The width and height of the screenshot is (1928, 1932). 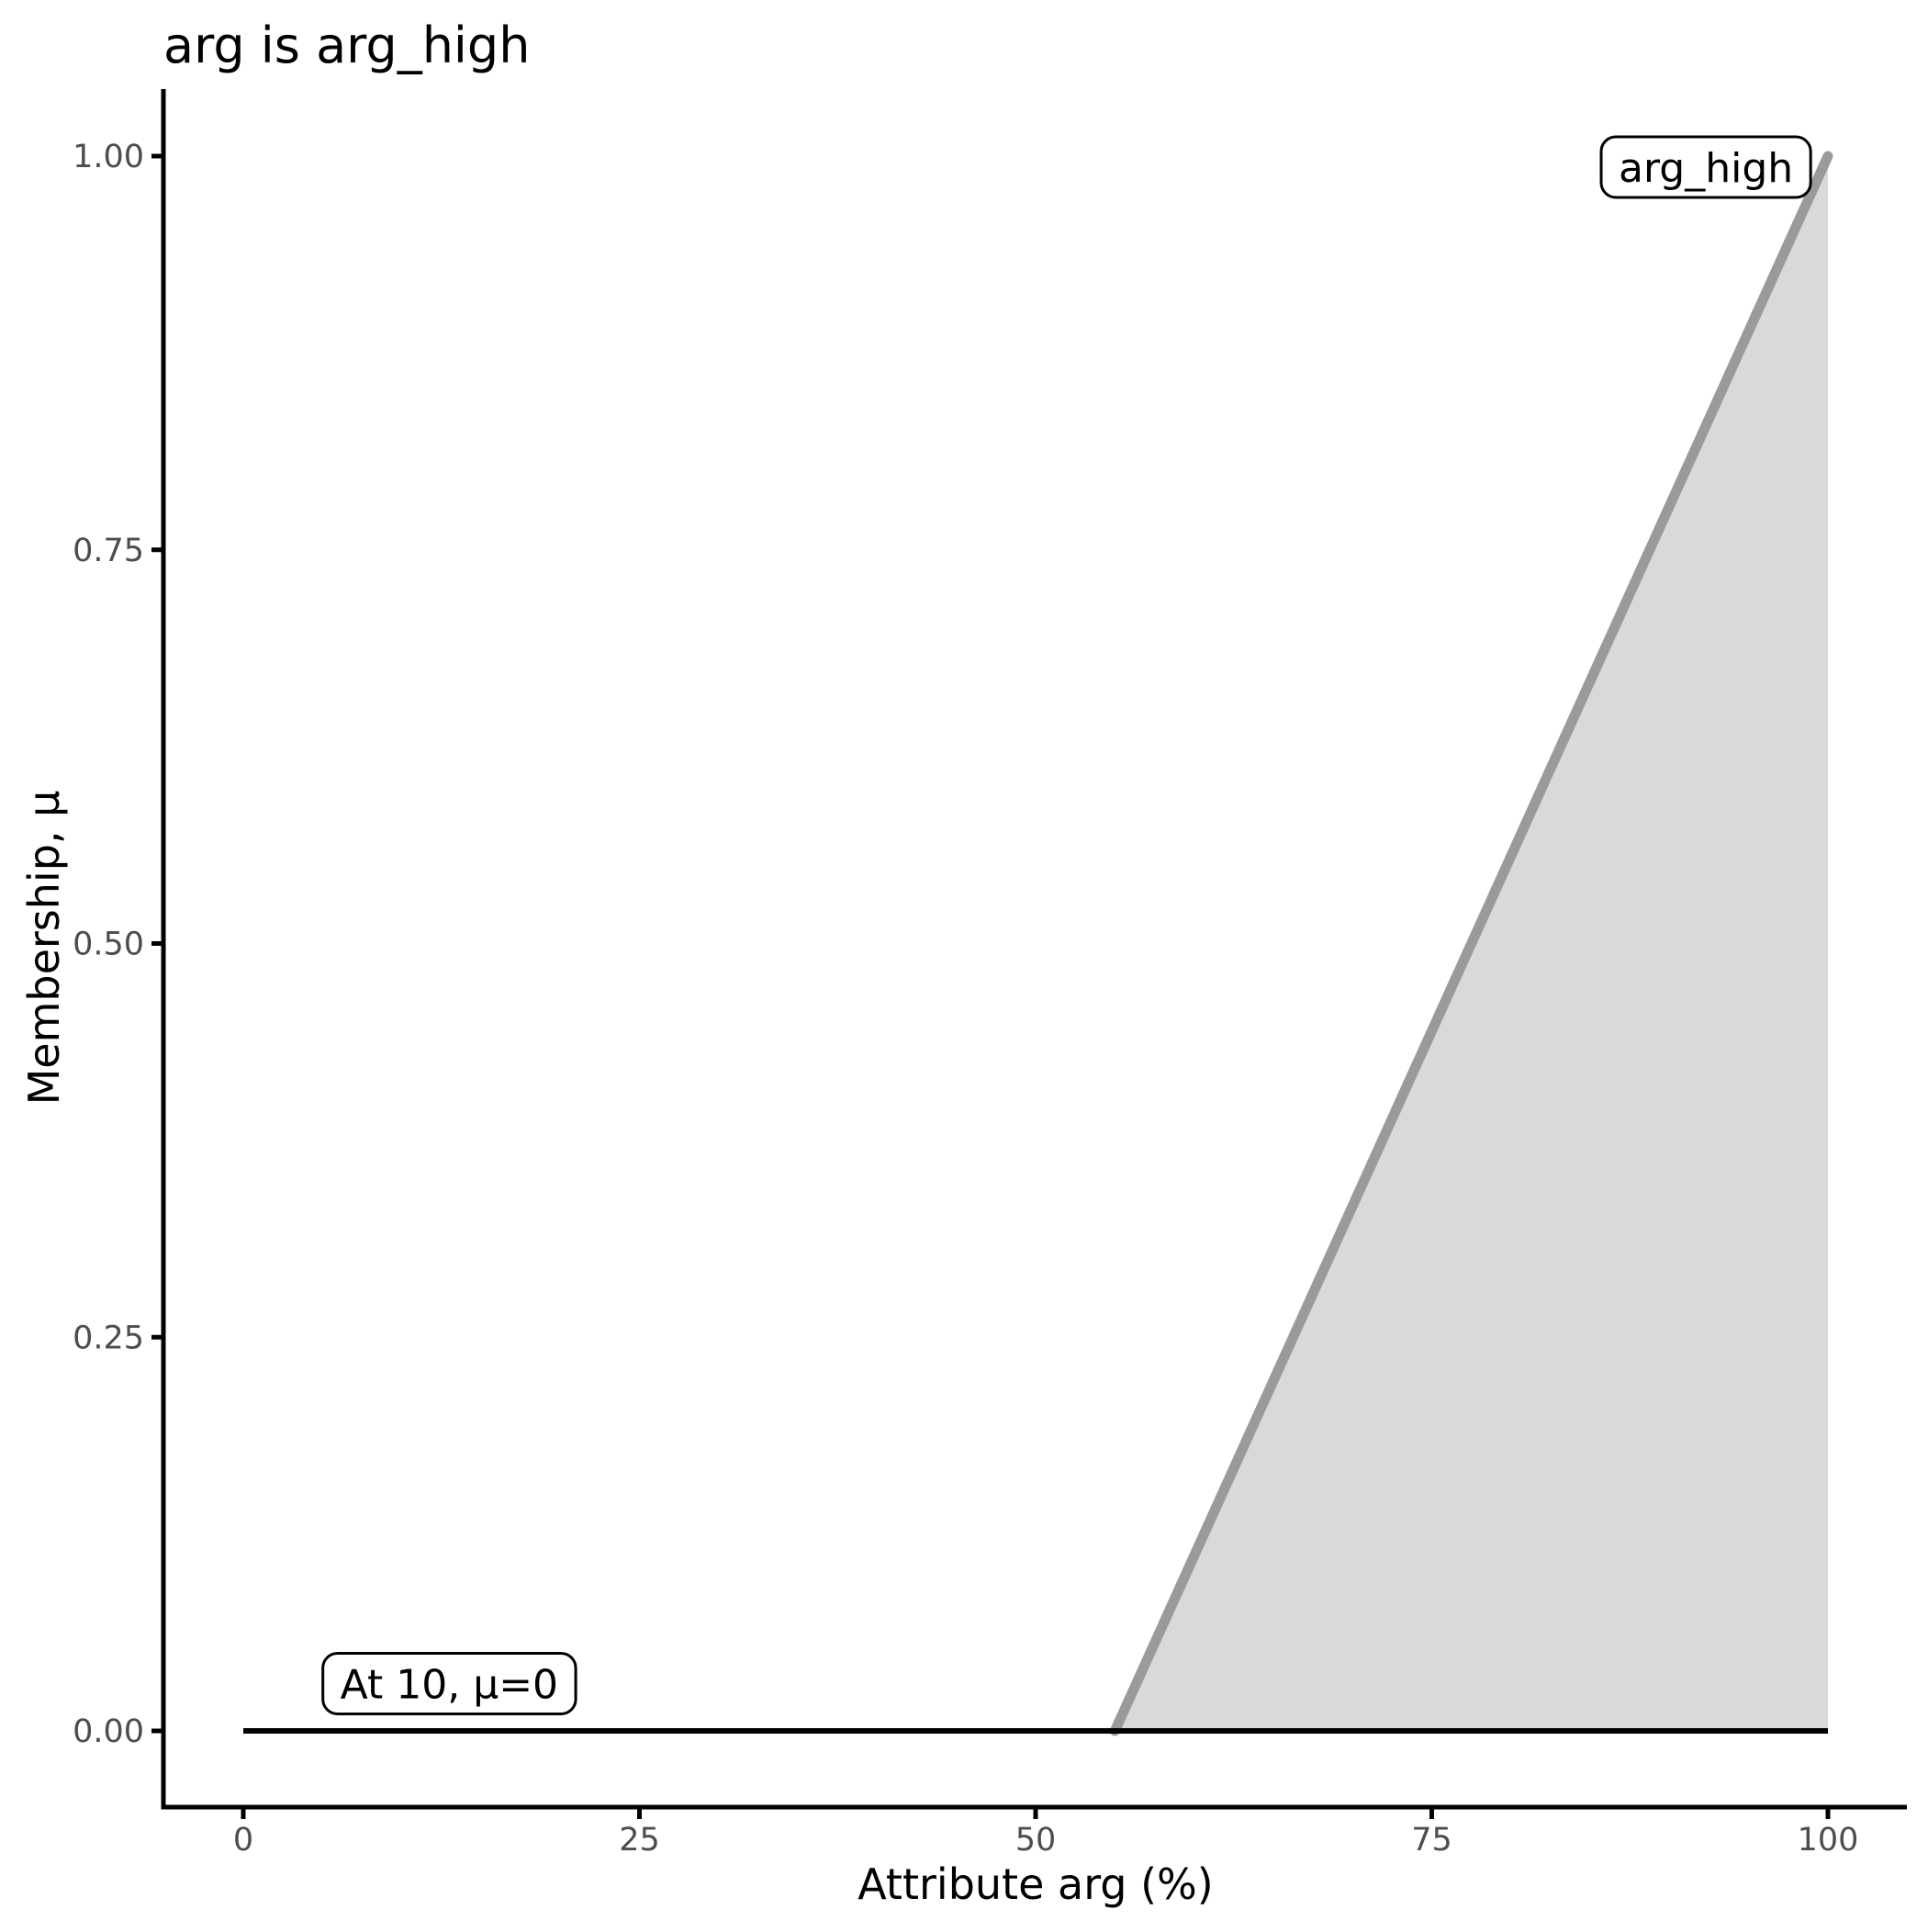 I want to click on annotation-at-10: At 10, μ=0, so click(x=449, y=1684).